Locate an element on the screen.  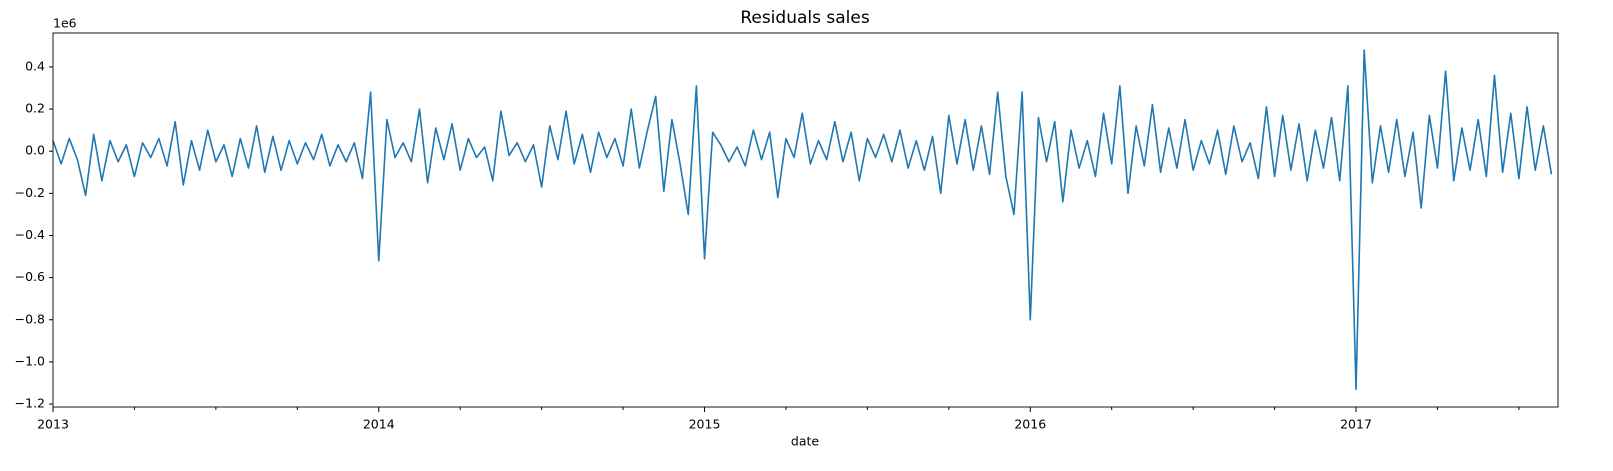
x-tick-label: 2016 is located at coordinates (1030, 424).